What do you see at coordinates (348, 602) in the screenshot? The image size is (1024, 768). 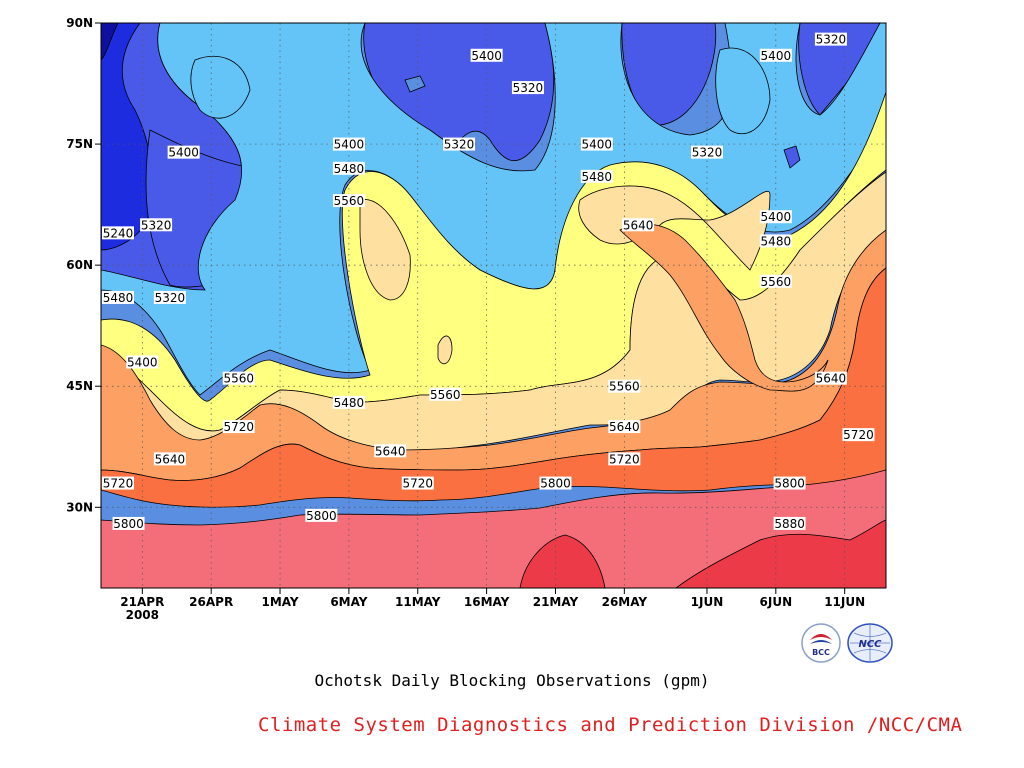 I see `x-tick-label: 6MAY` at bounding box center [348, 602].